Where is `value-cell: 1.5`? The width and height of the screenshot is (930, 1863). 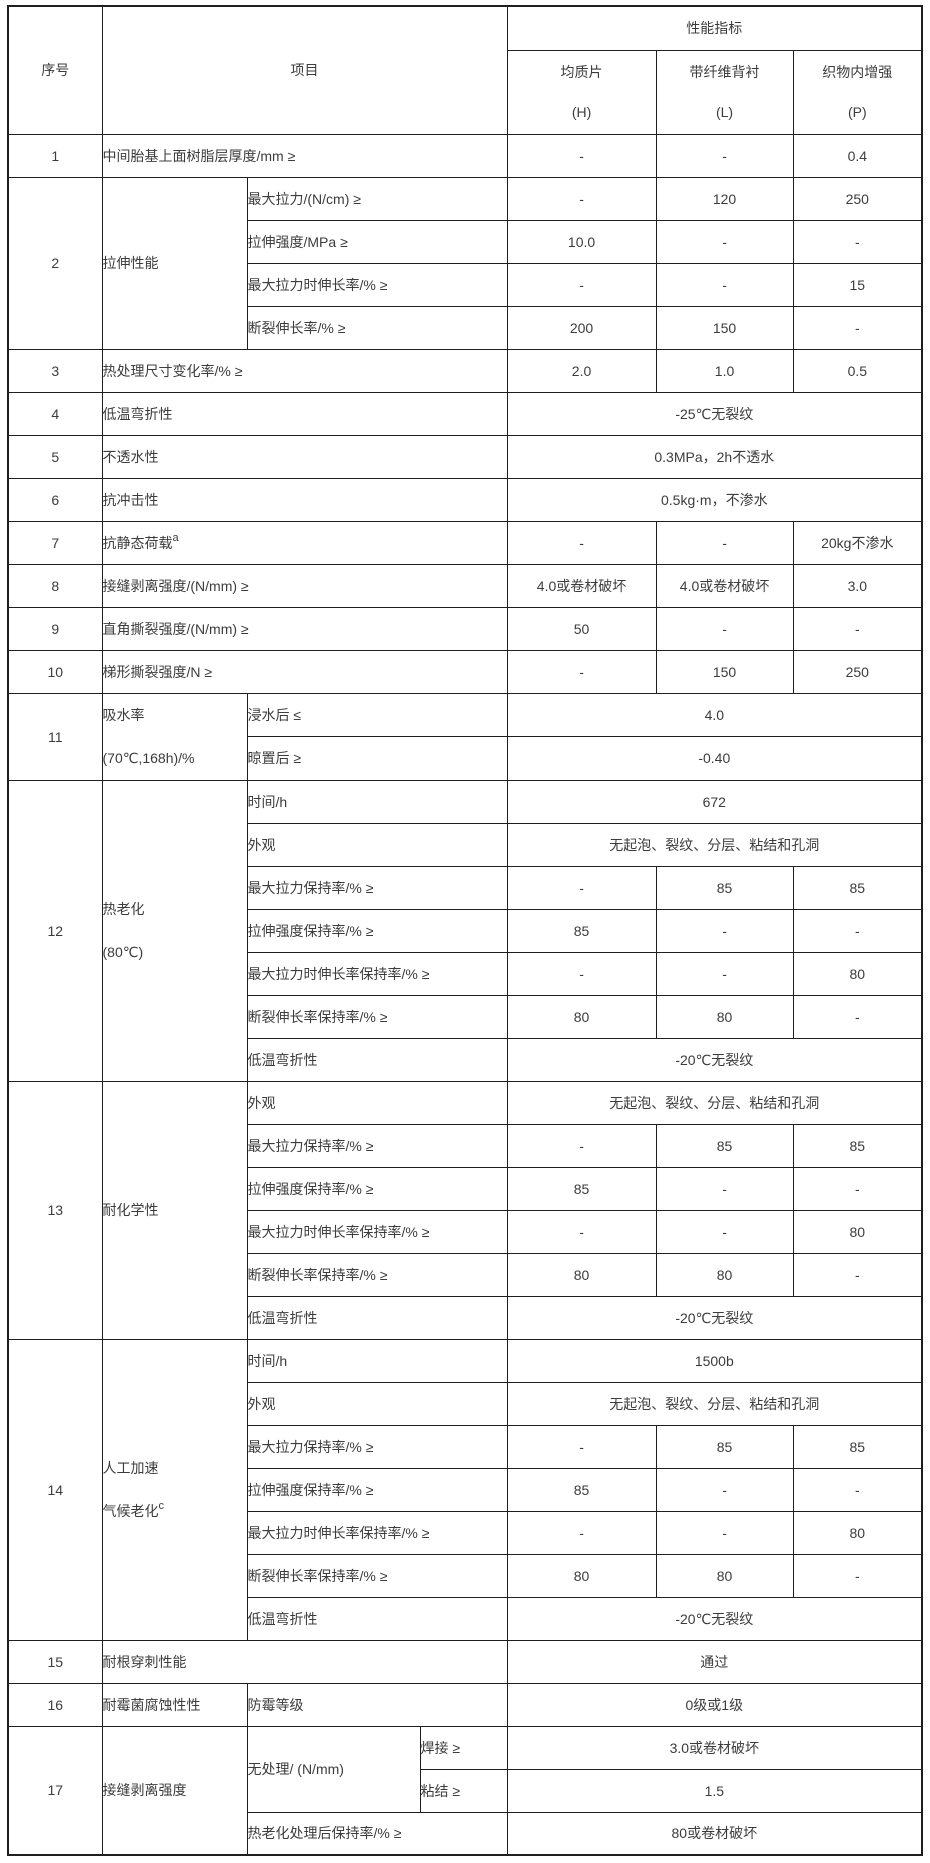 value-cell: 1.5 is located at coordinates (714, 1790).